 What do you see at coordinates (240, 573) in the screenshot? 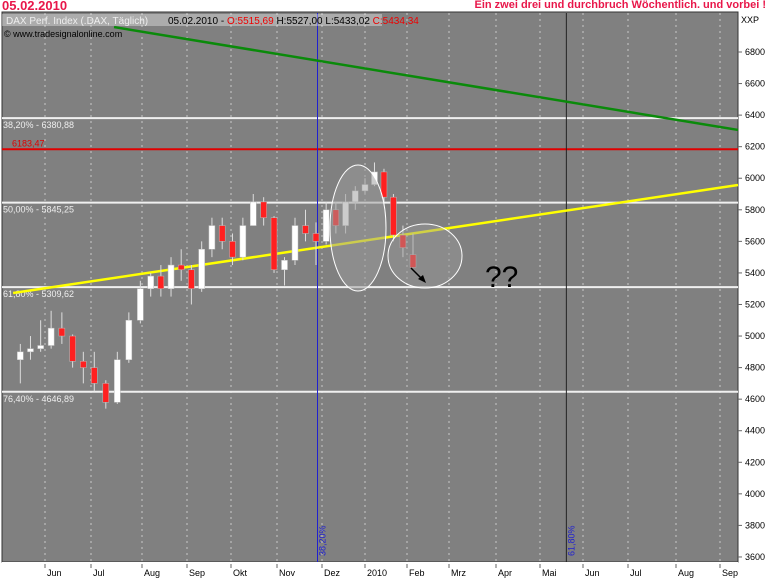
I see `x-tick-label: Okt` at bounding box center [240, 573].